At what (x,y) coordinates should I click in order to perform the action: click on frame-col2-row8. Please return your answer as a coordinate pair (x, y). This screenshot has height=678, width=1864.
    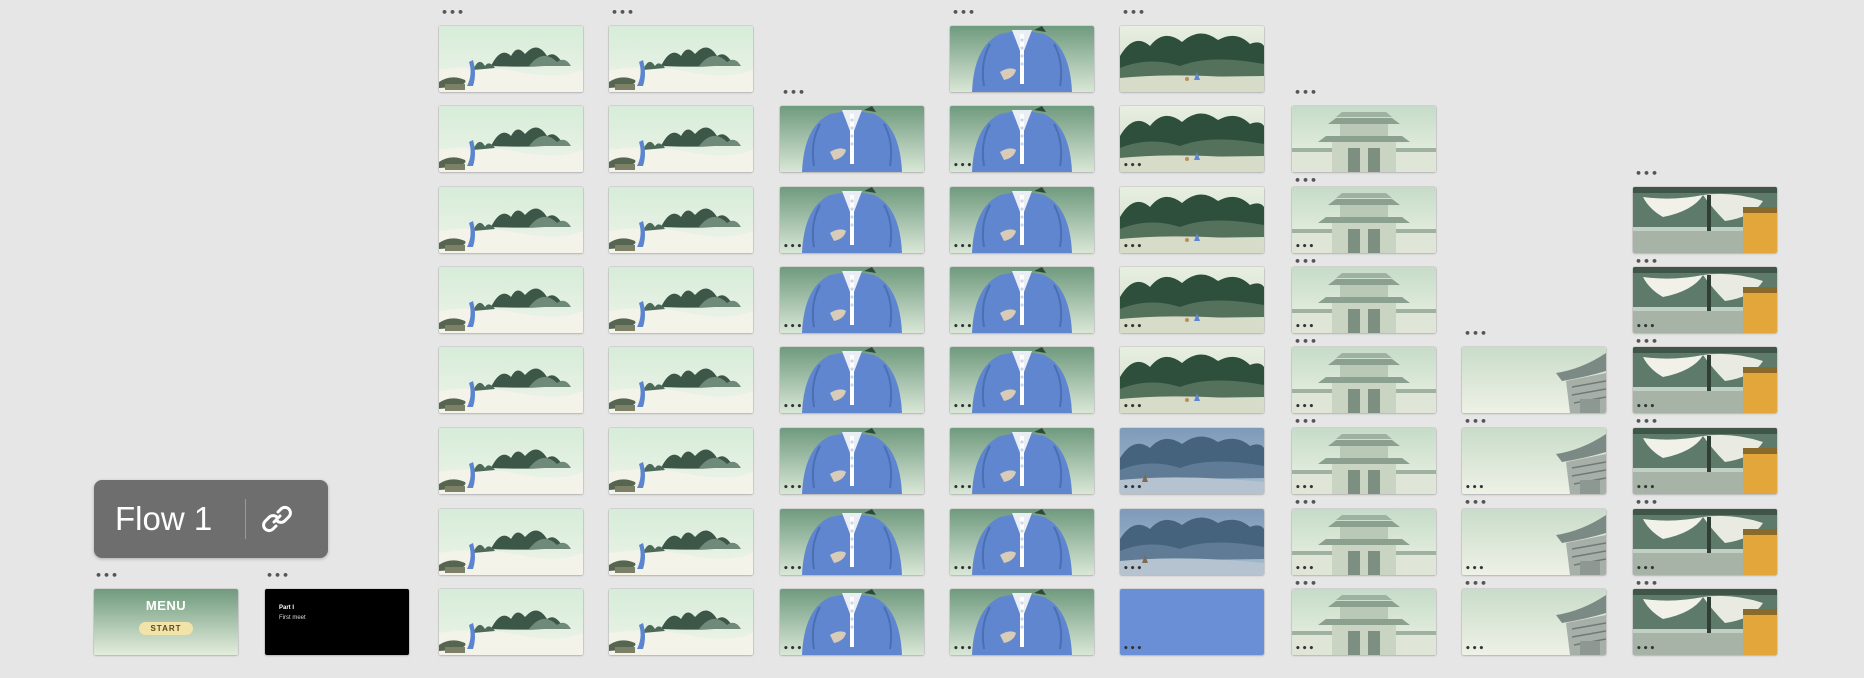
    Looking at the image, I should click on (681, 622).